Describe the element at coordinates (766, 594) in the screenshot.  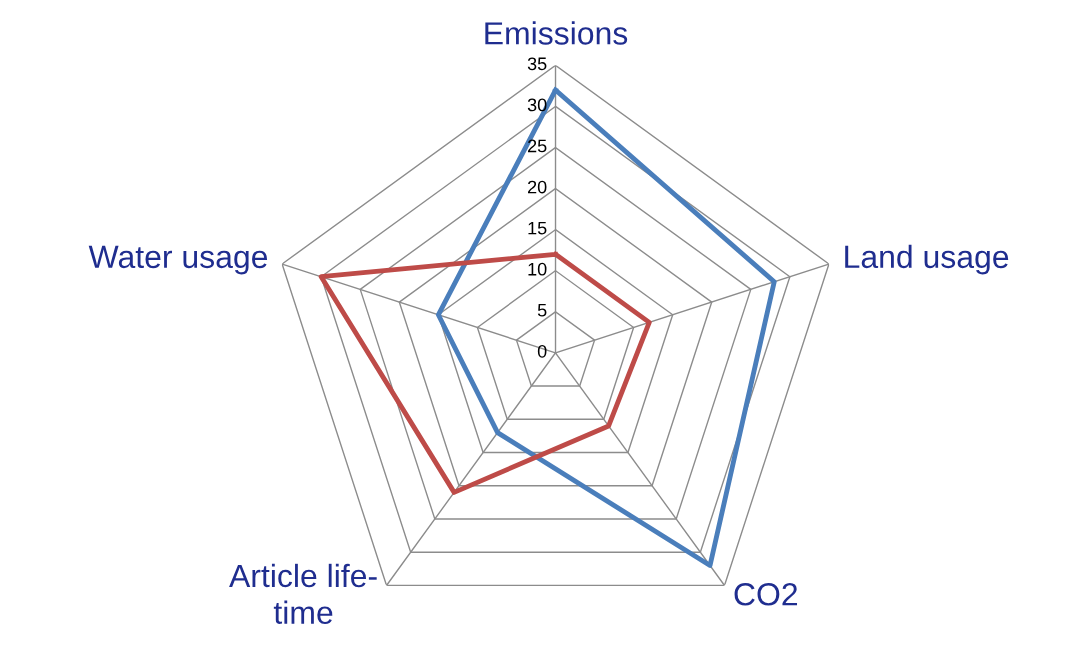
I see `spoke-label: CO2` at that location.